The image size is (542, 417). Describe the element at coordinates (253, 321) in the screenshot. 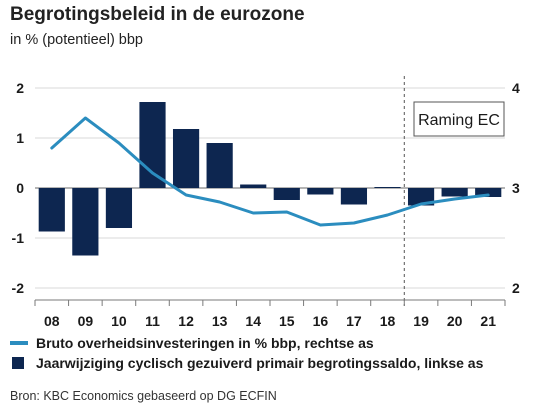

I see `x-tick-label: 14` at that location.